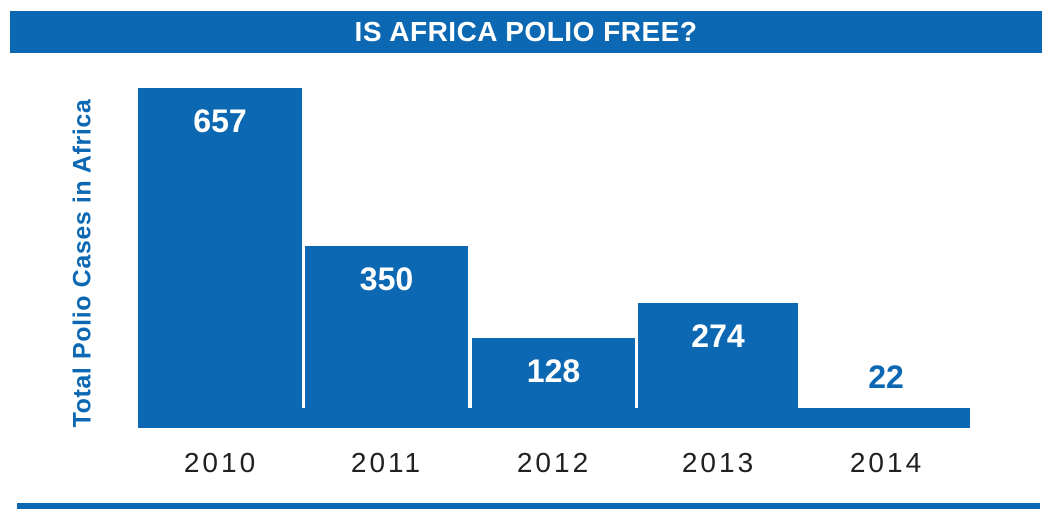 The width and height of the screenshot is (1051, 515). What do you see at coordinates (718, 365) in the screenshot?
I see `bar-2013: 274` at bounding box center [718, 365].